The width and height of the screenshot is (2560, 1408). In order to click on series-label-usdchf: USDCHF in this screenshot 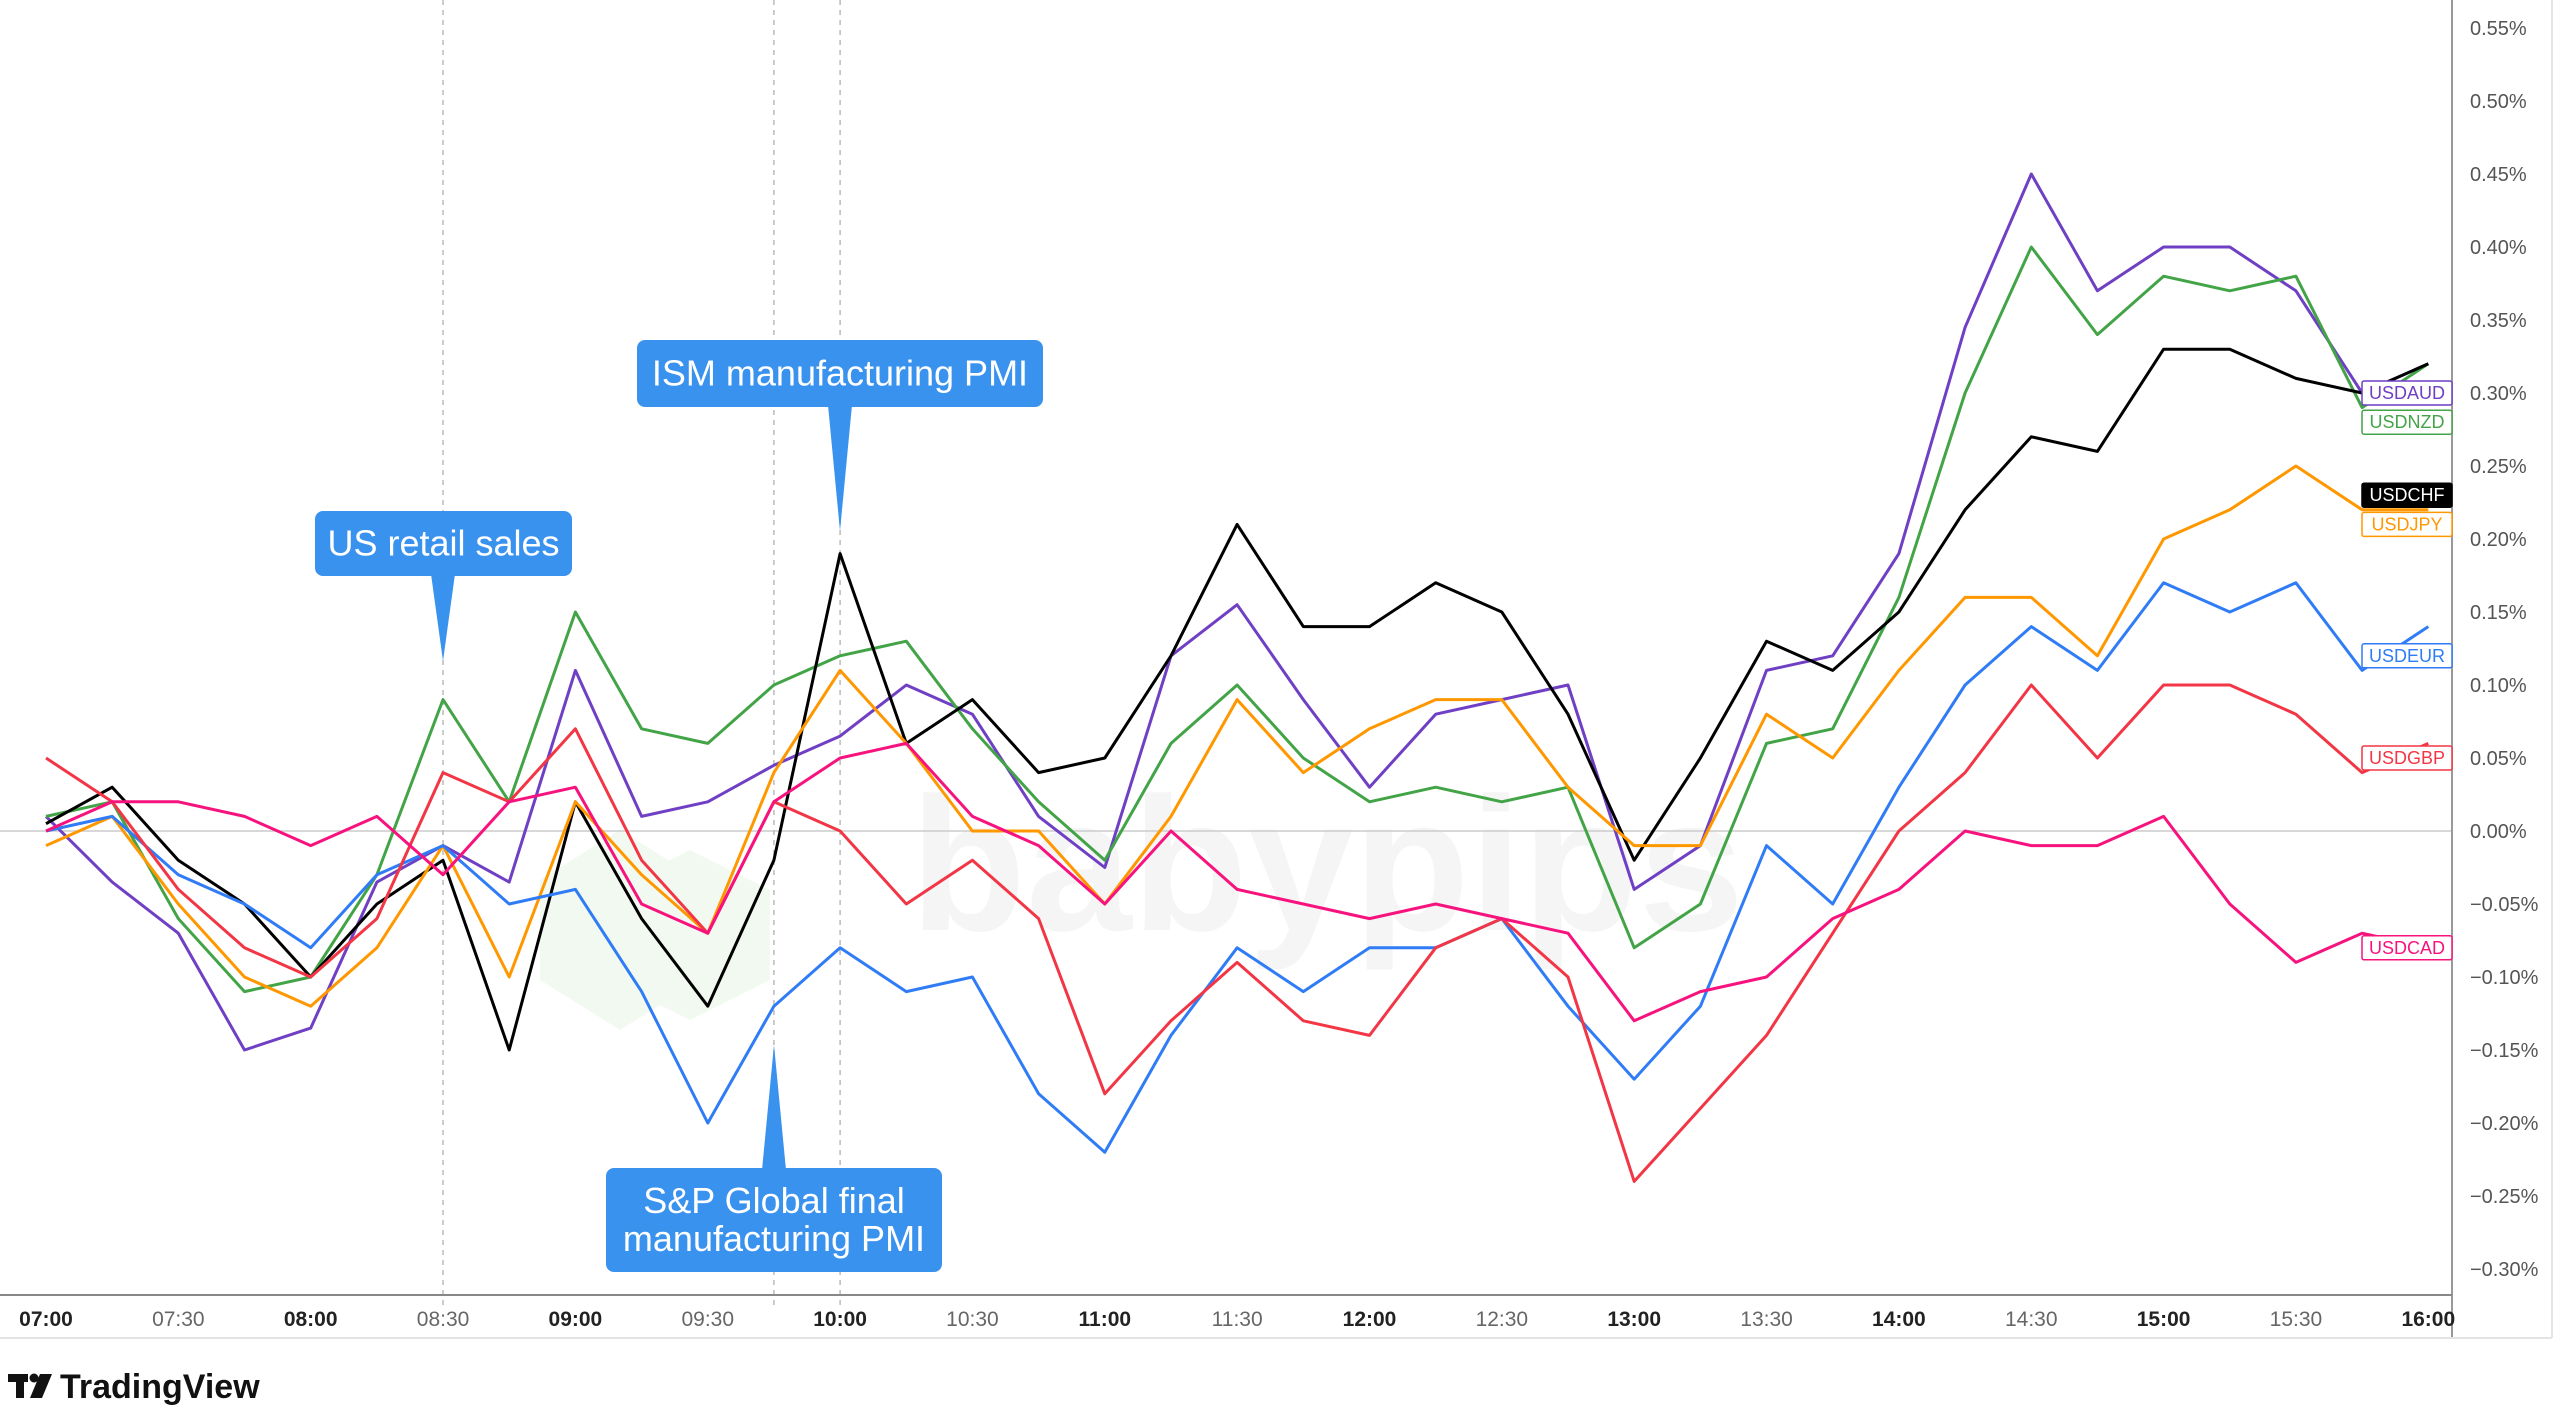, I will do `click(2407, 495)`.